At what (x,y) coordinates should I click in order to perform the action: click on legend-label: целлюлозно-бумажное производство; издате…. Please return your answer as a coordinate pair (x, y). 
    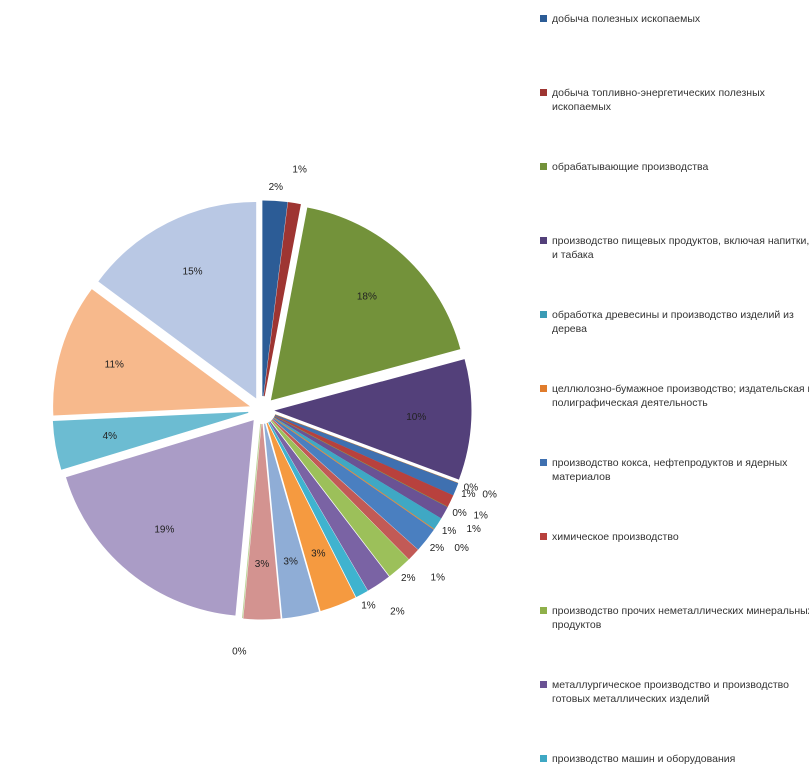
    Looking at the image, I should click on (680, 396).